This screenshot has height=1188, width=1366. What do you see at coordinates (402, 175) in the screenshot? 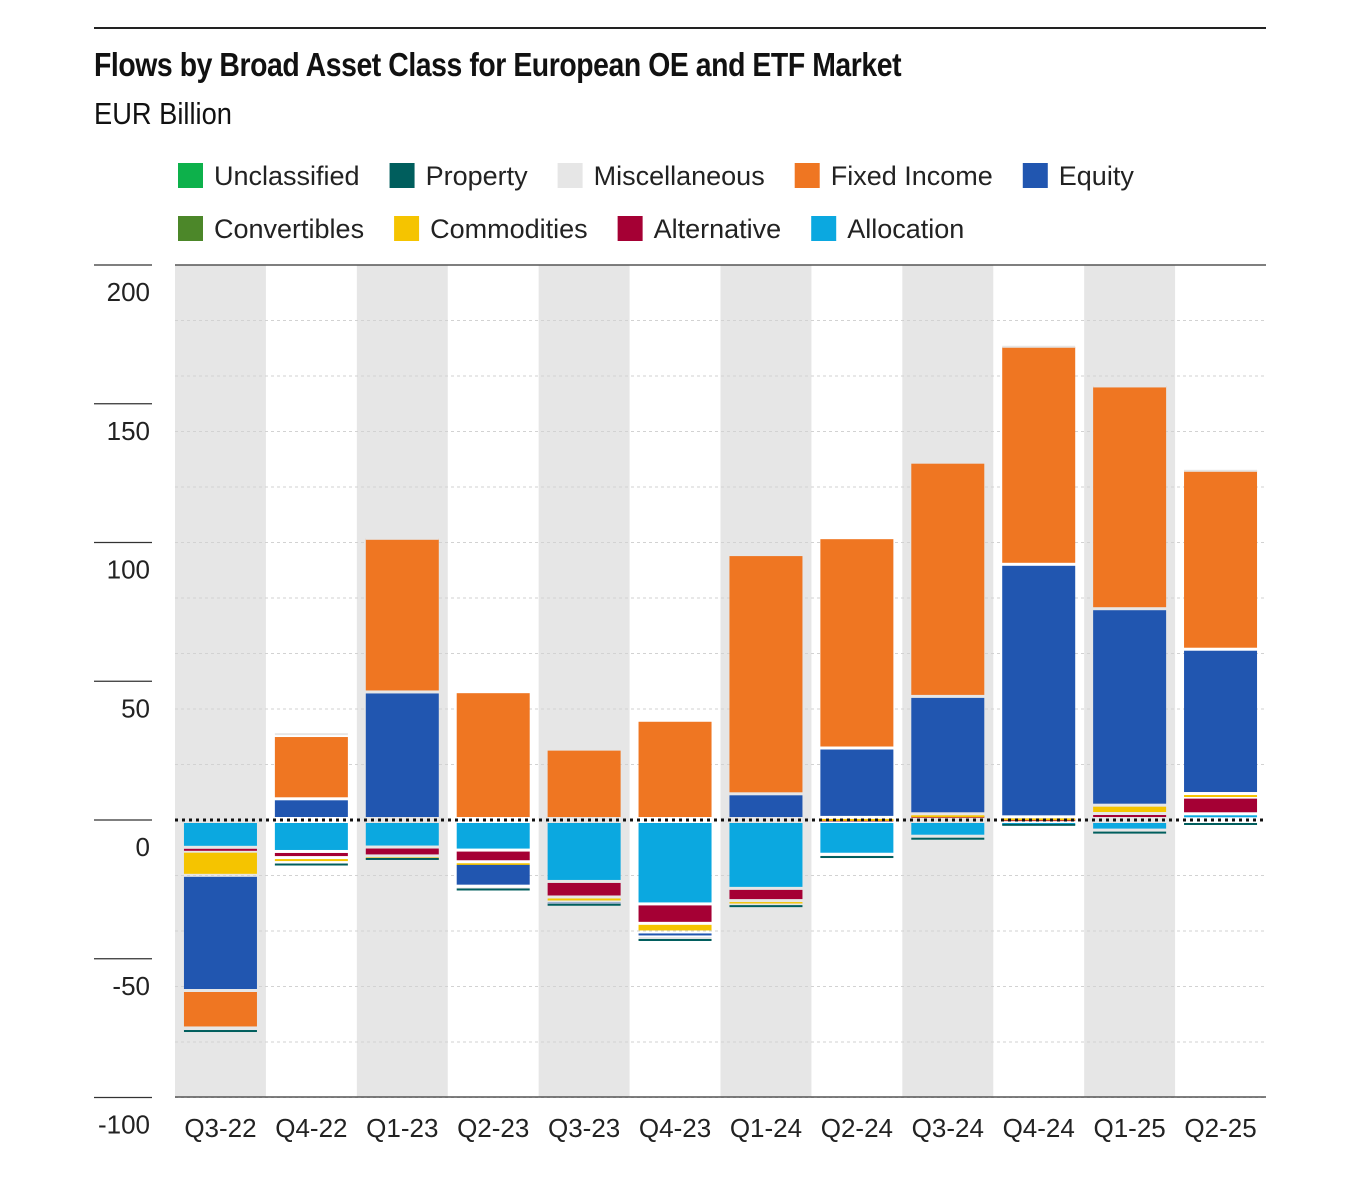
I see `legend-swatch-property` at bounding box center [402, 175].